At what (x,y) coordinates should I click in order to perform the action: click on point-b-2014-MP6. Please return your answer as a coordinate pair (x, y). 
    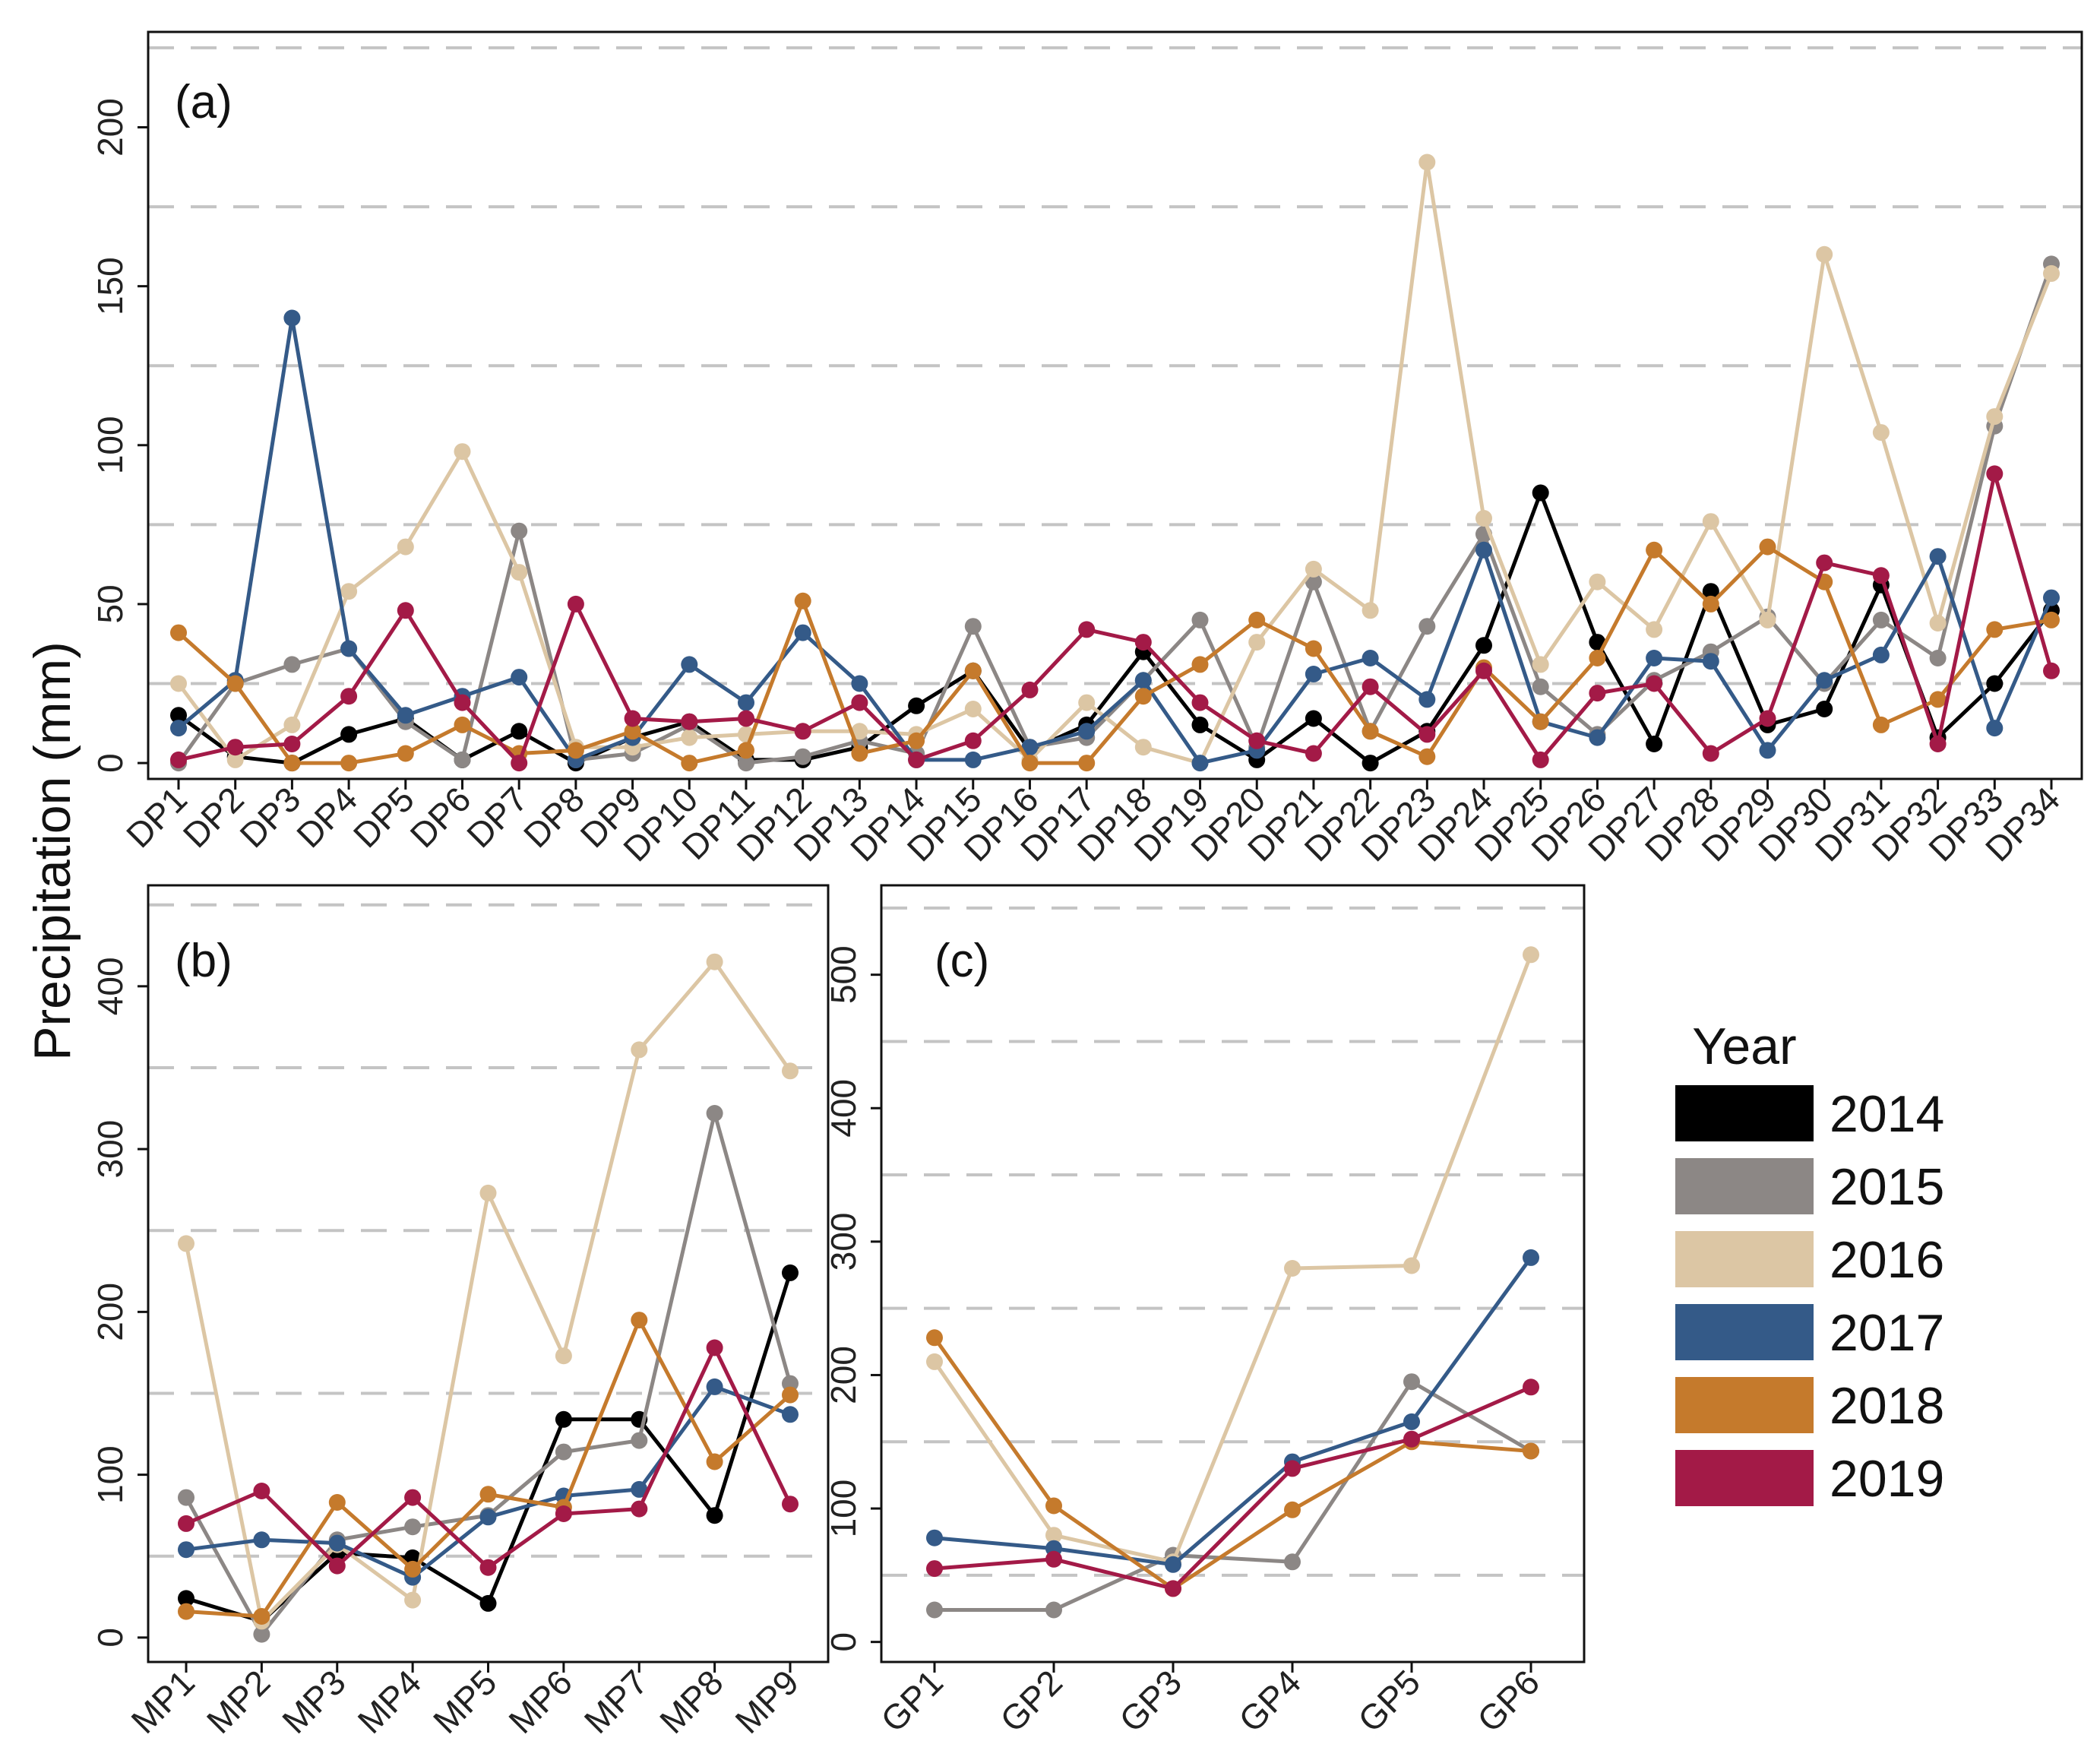
    Looking at the image, I should click on (563, 1419).